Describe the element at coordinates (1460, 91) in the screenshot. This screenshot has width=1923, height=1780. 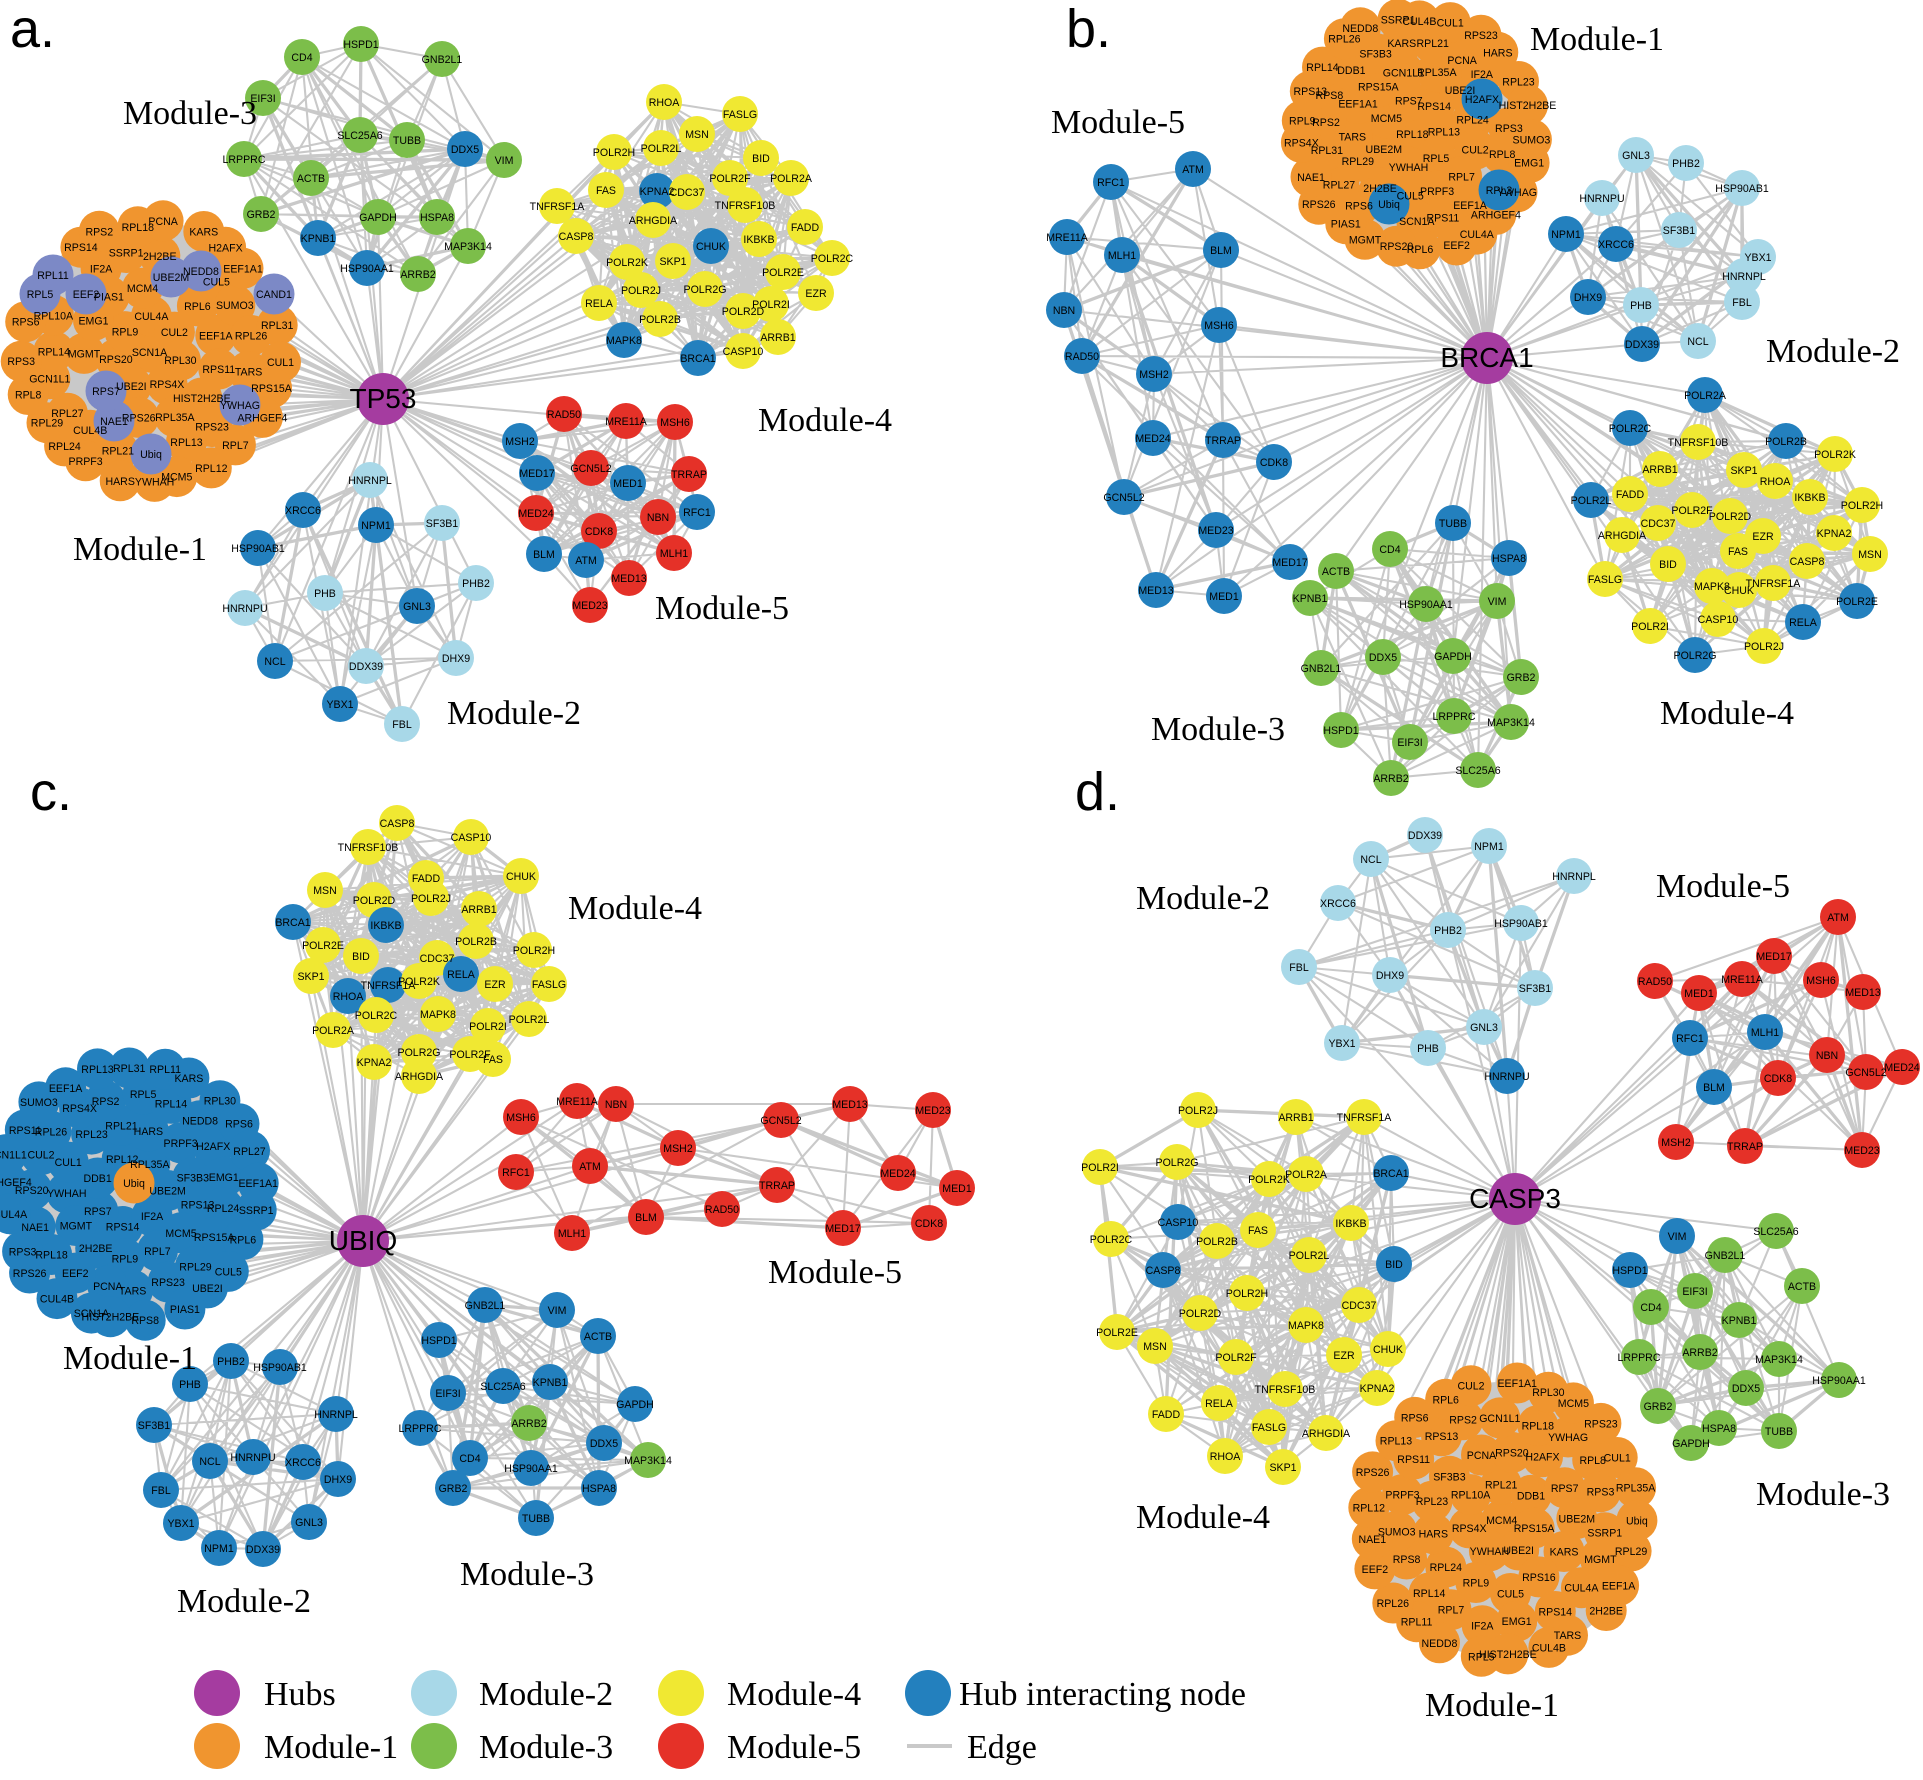
I see `svg-text: UBE2I` at that location.